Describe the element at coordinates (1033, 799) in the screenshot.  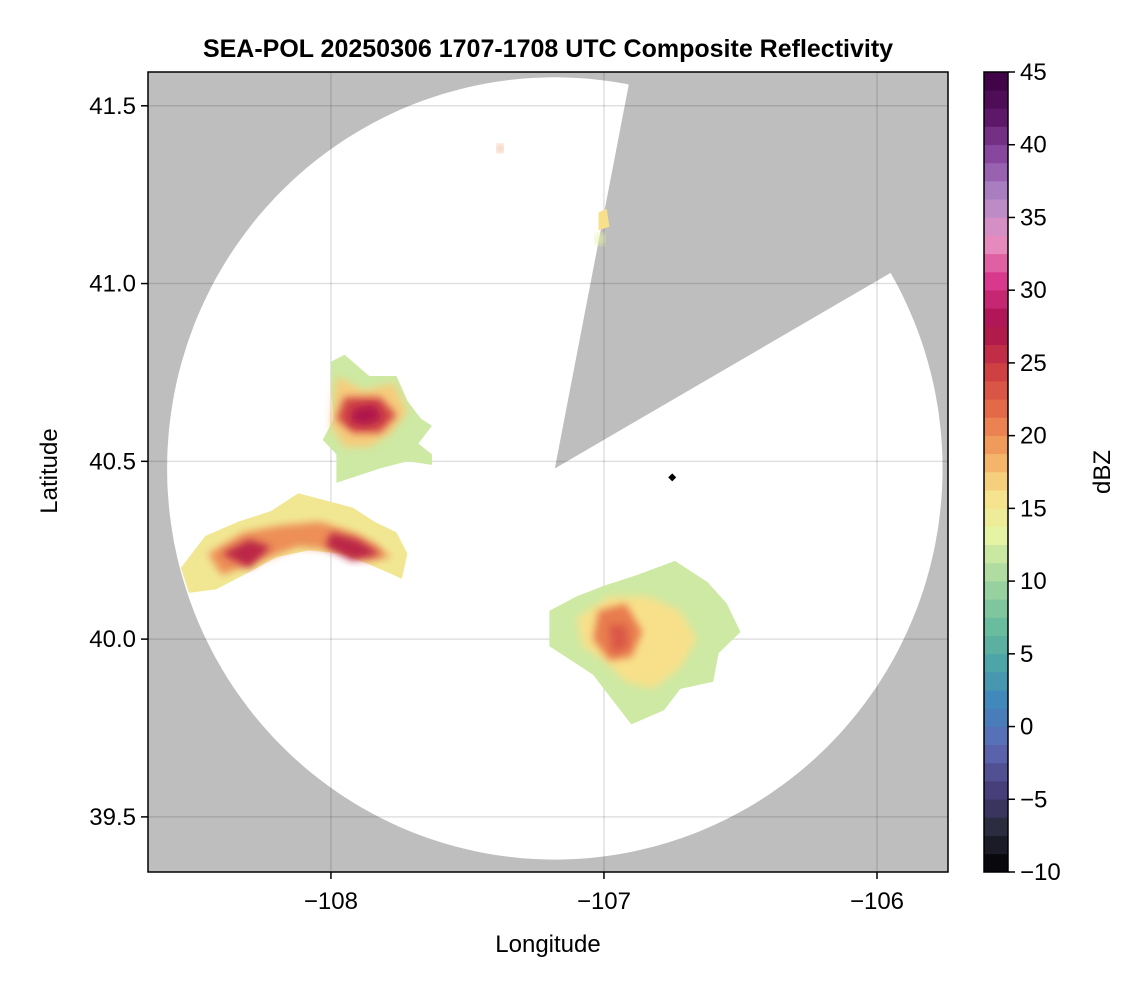
I see `colorbar-tick-label: −5` at that location.